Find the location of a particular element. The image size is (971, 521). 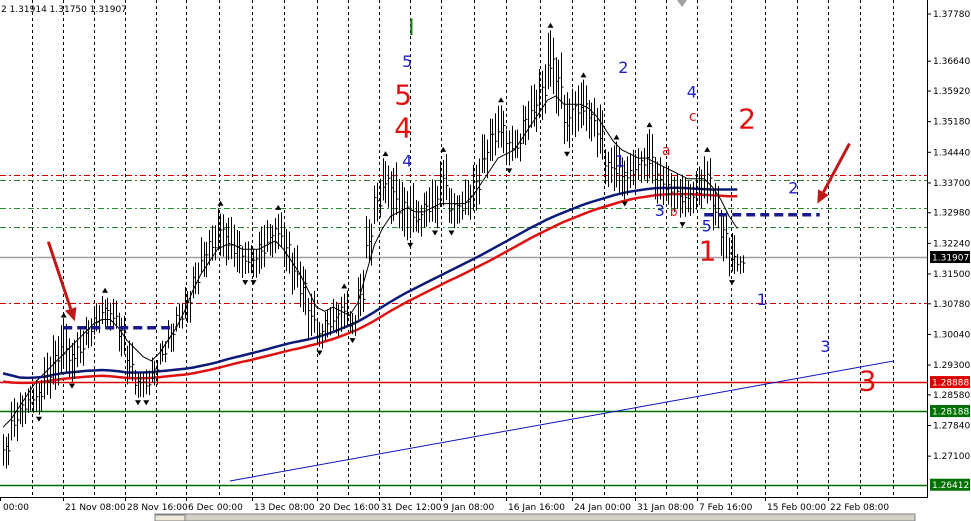

price-tick-label: 1.29300 is located at coordinates (951, 366).